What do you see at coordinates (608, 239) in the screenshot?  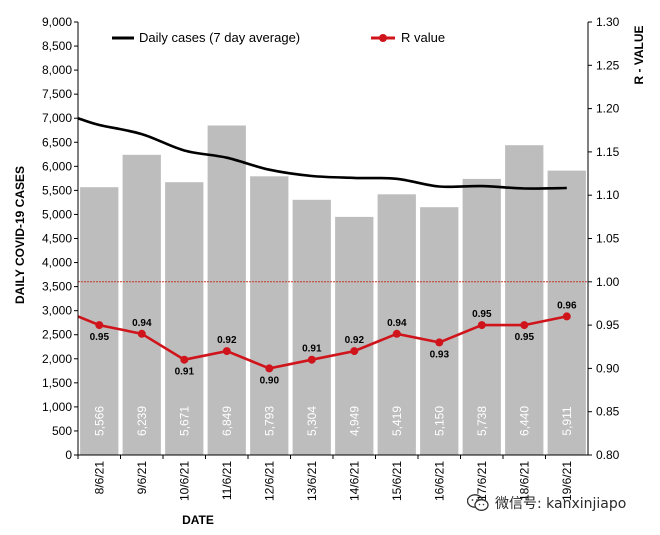 I see `y2-tick-label: 1.05` at bounding box center [608, 239].